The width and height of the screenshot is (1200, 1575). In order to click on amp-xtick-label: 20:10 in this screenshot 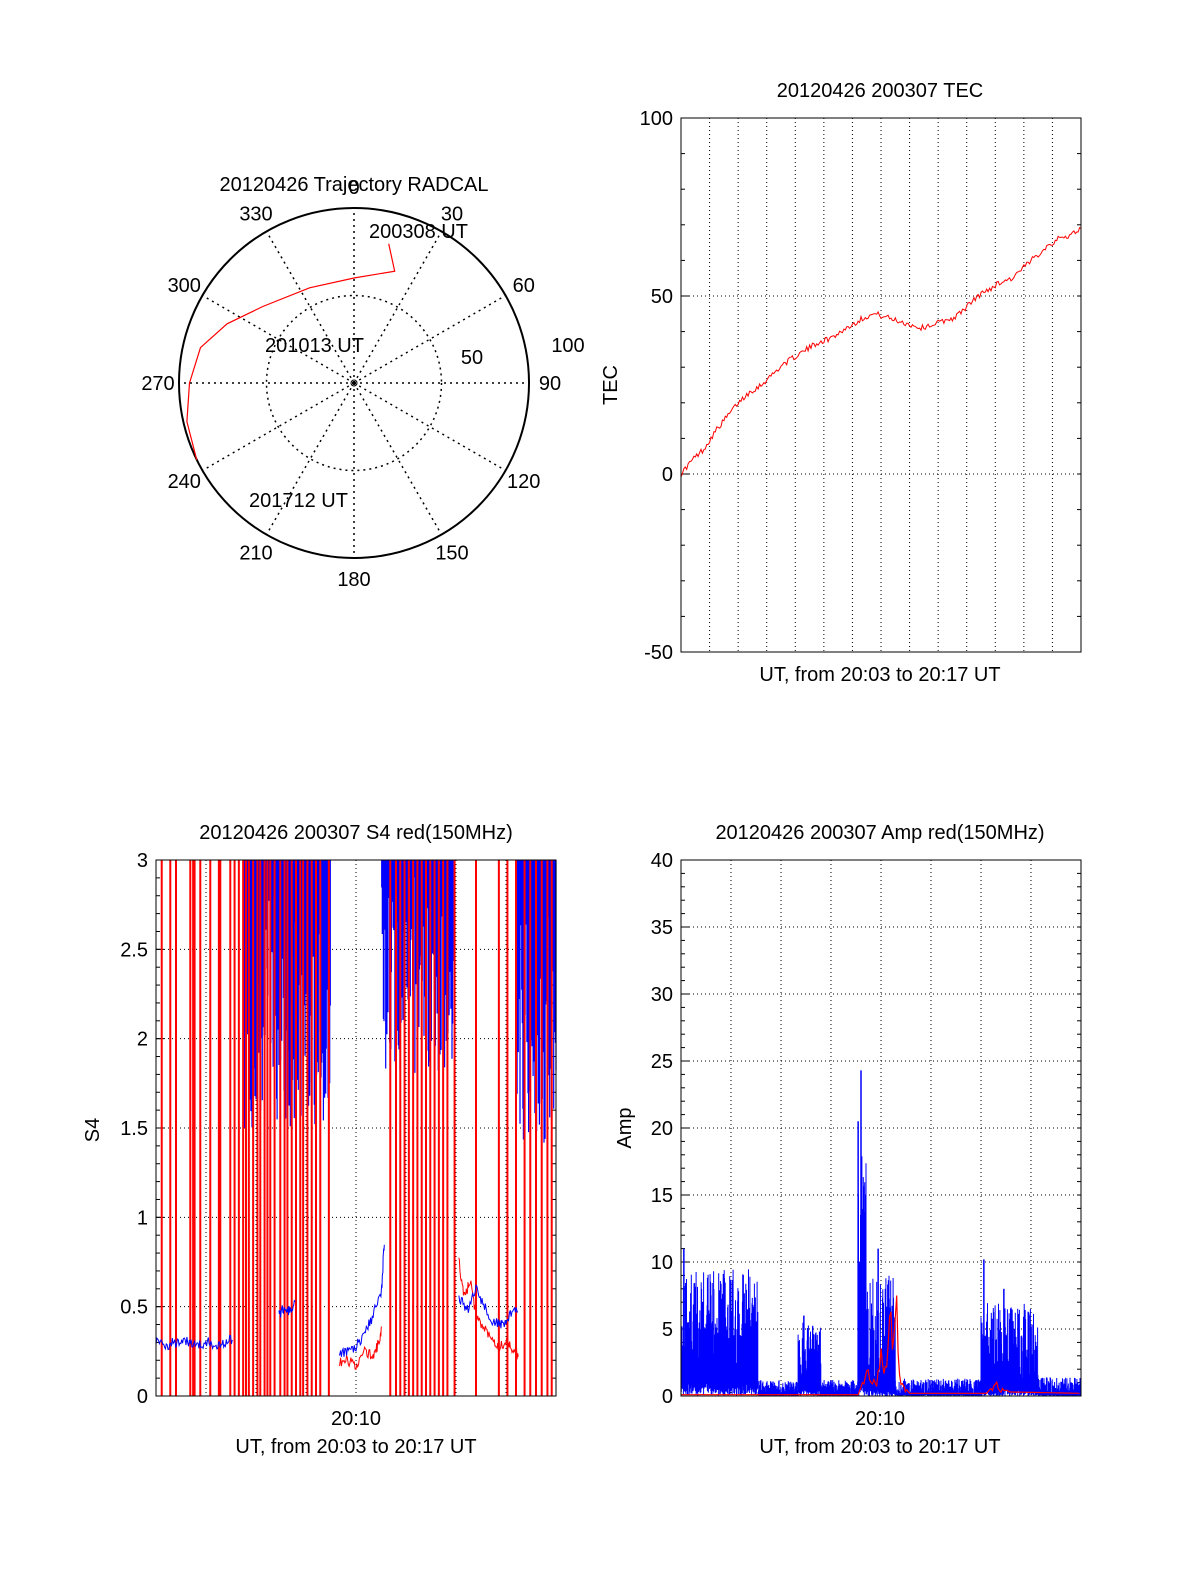, I will do `click(880, 1419)`.